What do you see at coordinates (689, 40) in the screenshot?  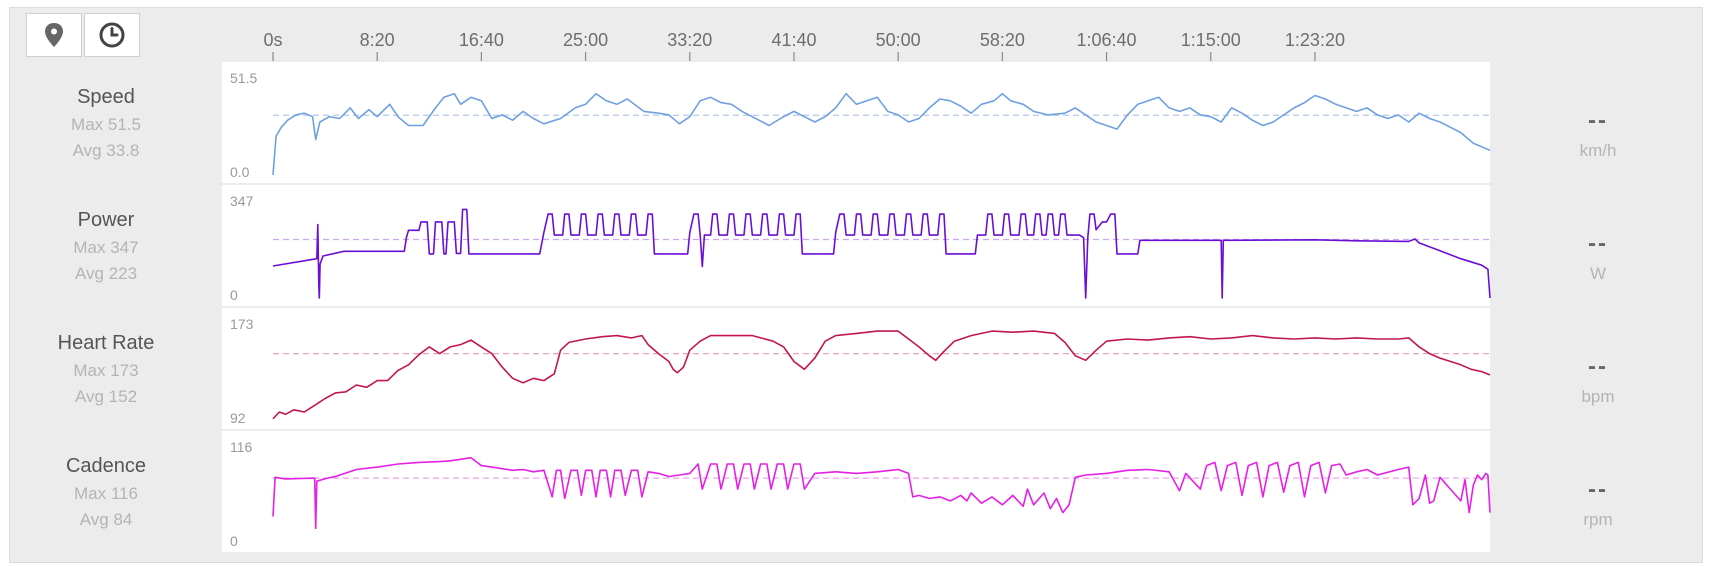 I see `time-tick-label: 33:20` at bounding box center [689, 40].